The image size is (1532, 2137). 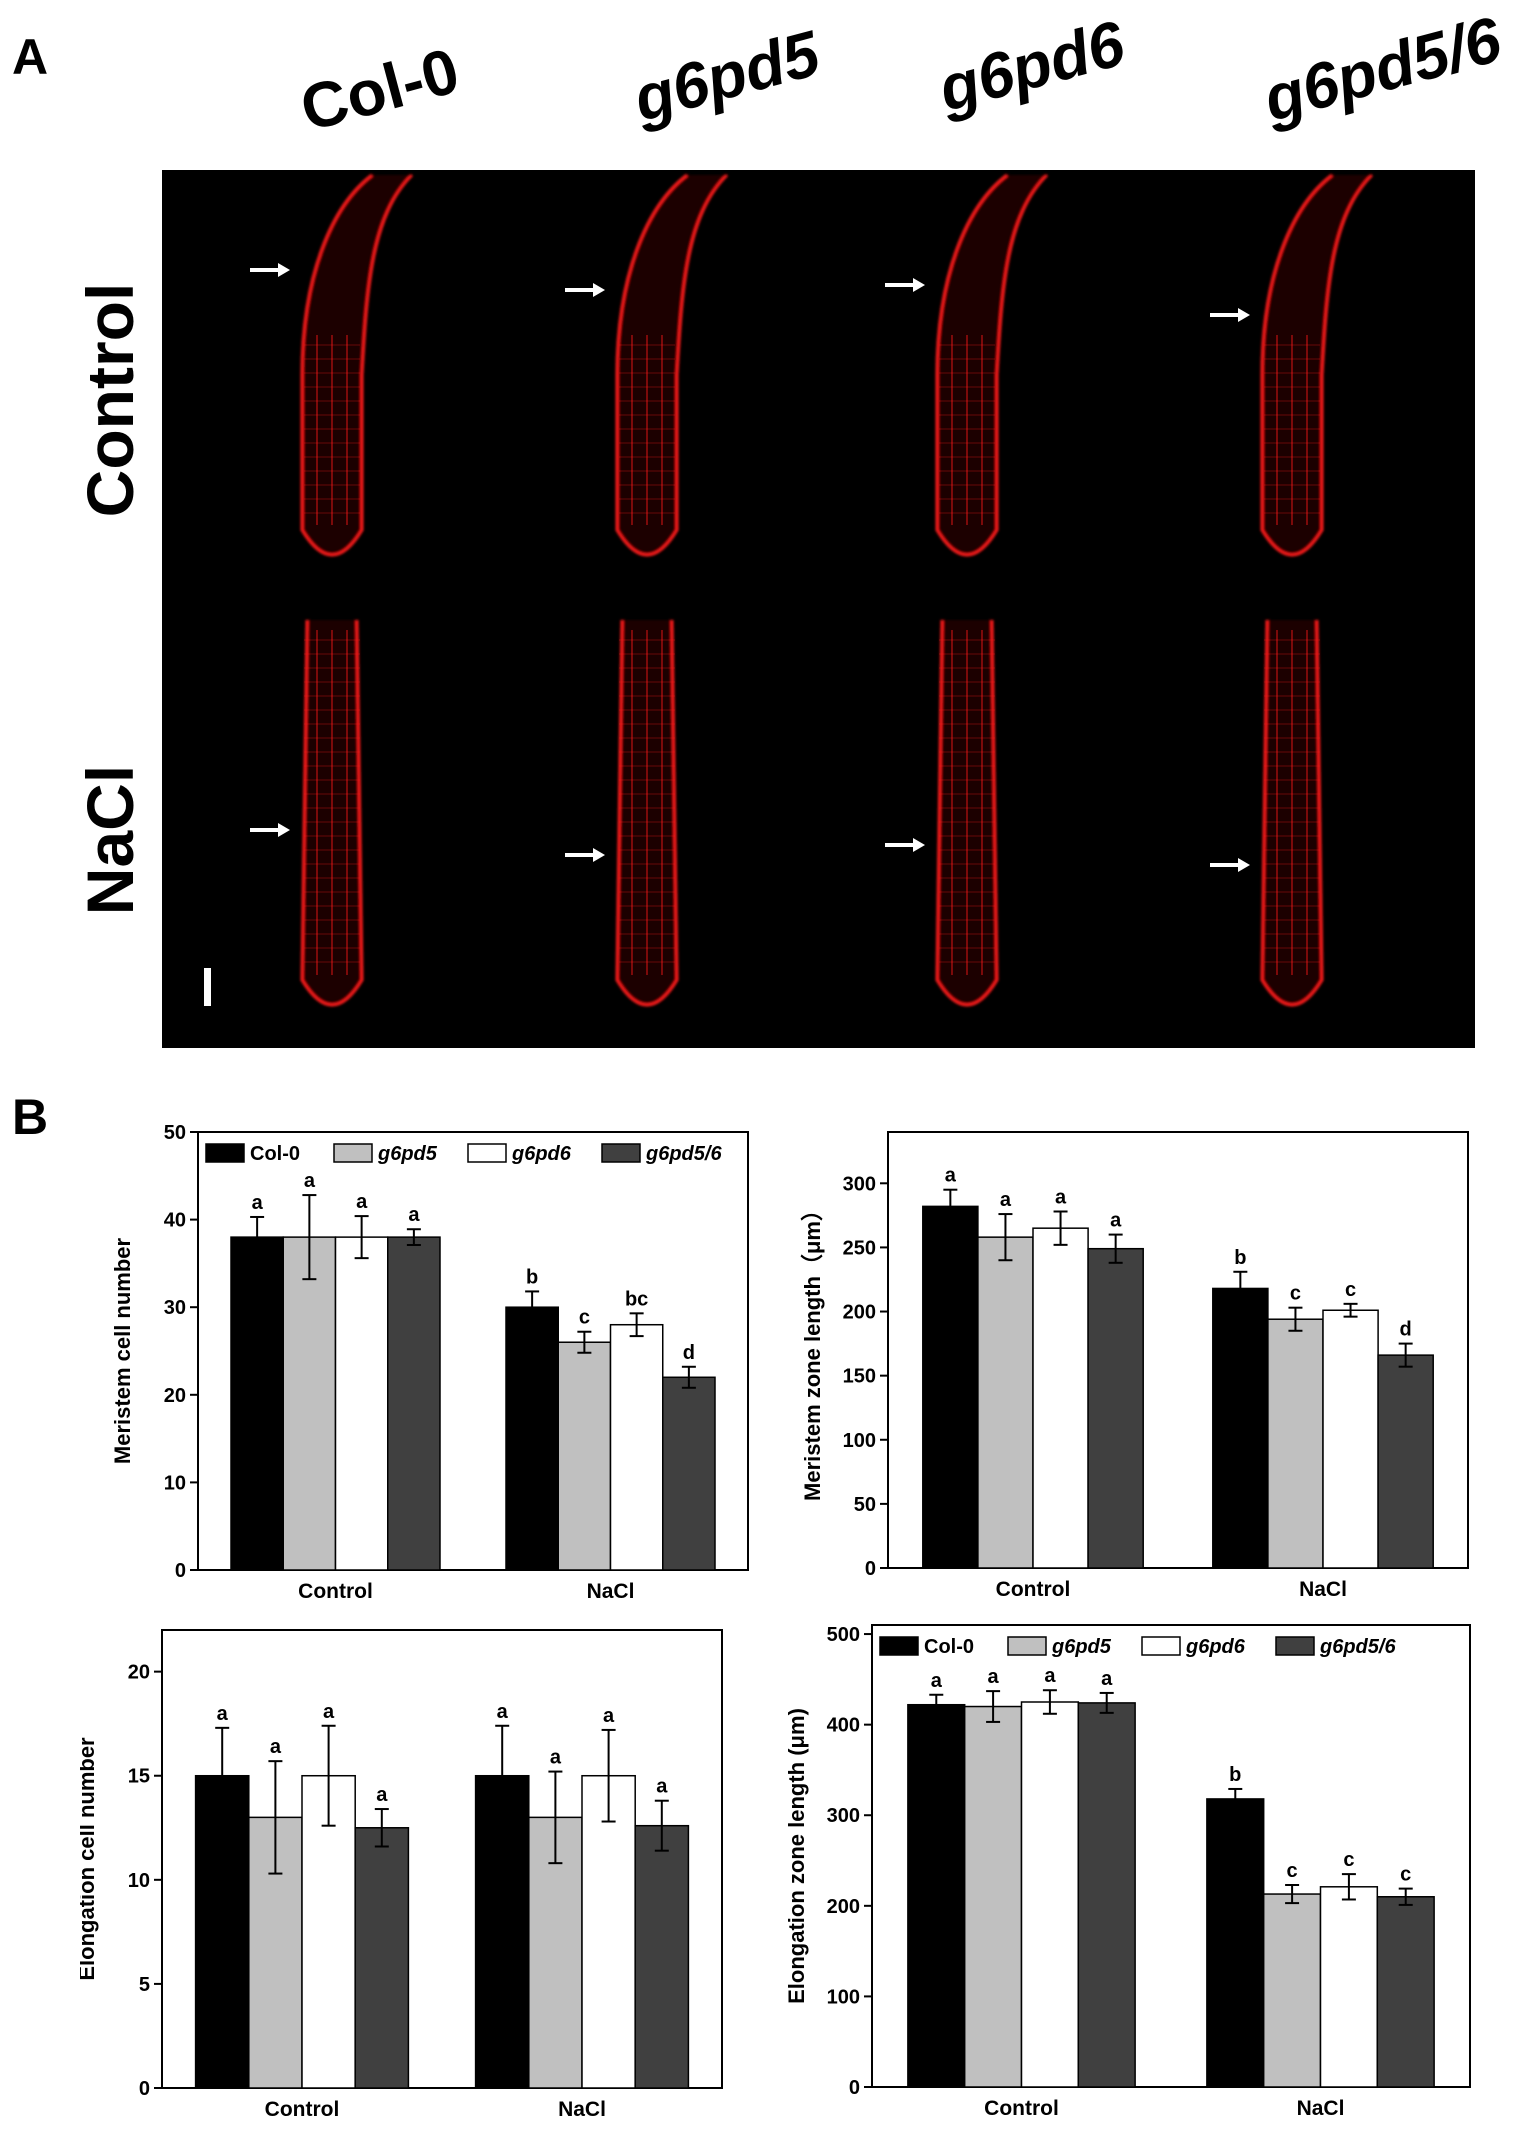 I want to click on scale-bar, so click(x=207, y=987).